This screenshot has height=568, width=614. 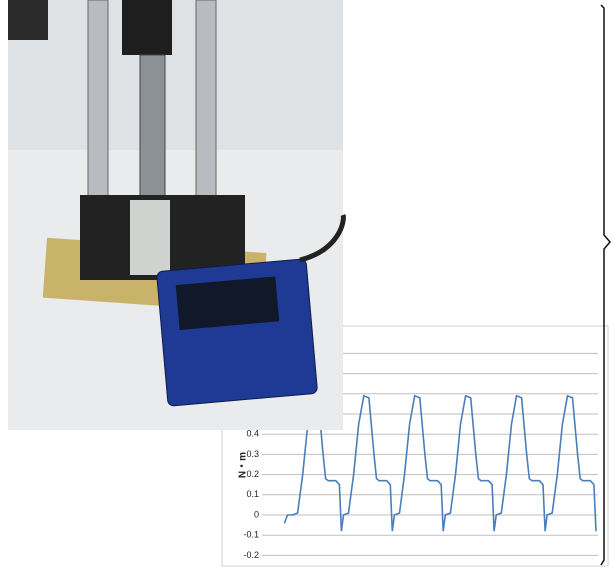 I want to click on y-tick-label: -0.1, so click(x=251, y=535).